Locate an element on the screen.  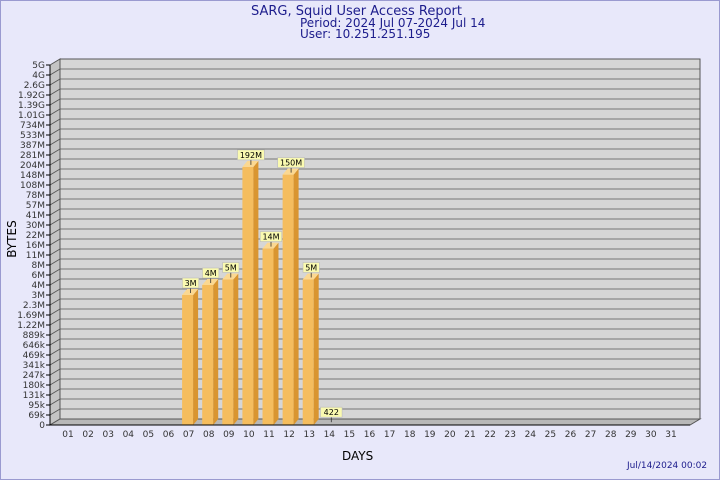
y-tick-label: 889k is located at coordinates (34, 336).